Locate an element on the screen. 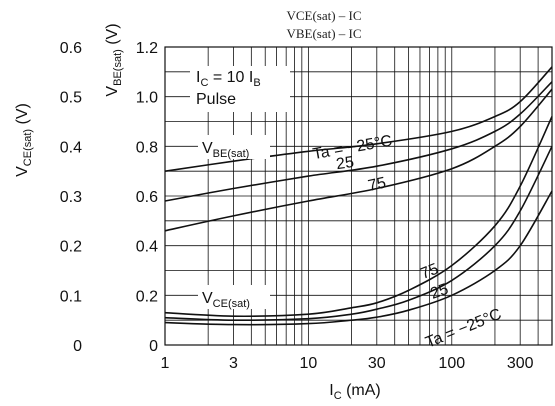 The width and height of the screenshot is (555, 406). y-tick-label-left: 0.1 is located at coordinates (71, 296).